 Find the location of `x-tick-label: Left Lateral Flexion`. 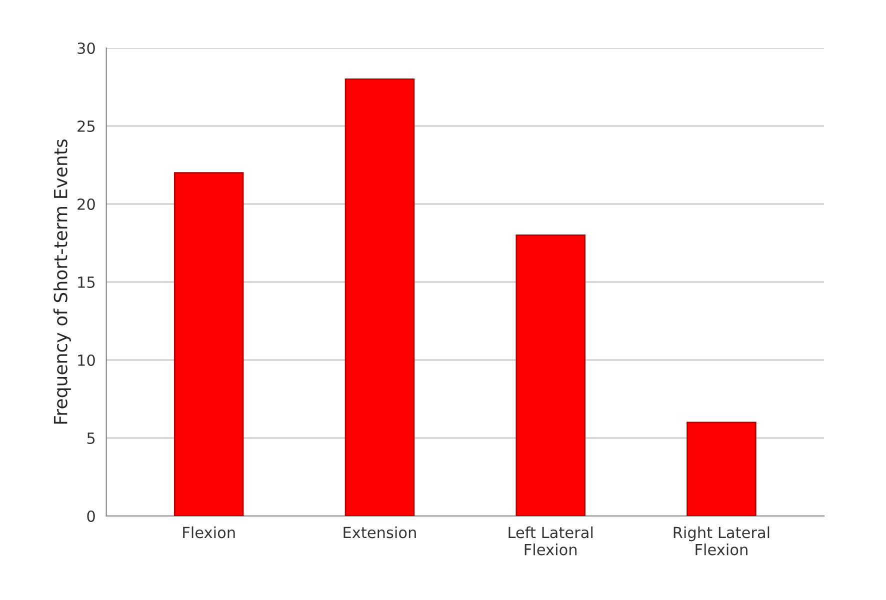

x-tick-label: Left Lateral Flexion is located at coordinates (550, 541).